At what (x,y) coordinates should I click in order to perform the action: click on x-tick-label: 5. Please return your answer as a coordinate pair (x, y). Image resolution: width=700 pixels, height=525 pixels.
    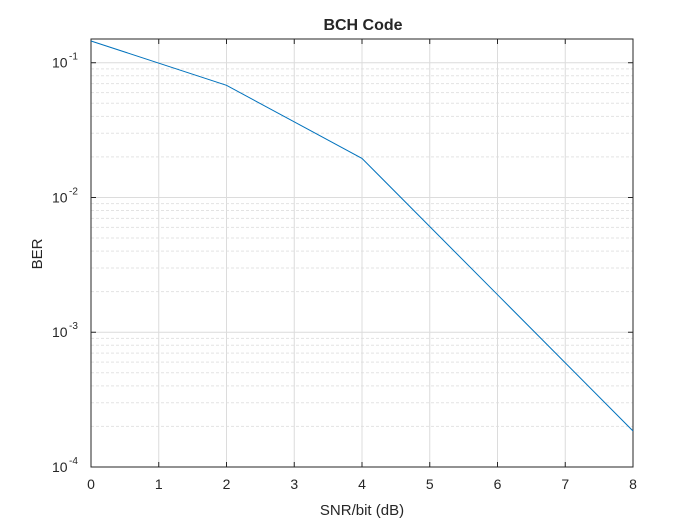
    Looking at the image, I should click on (430, 484).